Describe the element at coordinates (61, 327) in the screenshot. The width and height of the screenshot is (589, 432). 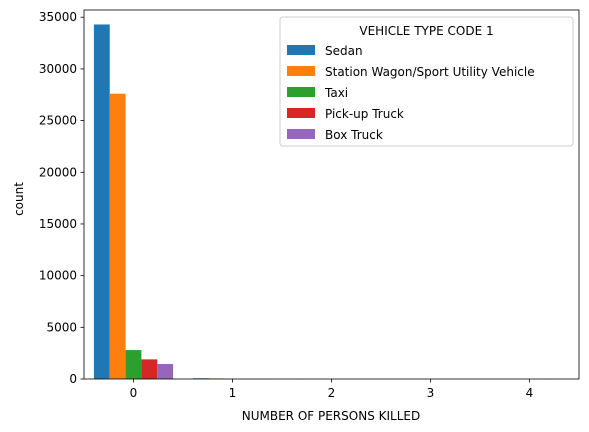
I see `y-tick-label: 5000` at that location.